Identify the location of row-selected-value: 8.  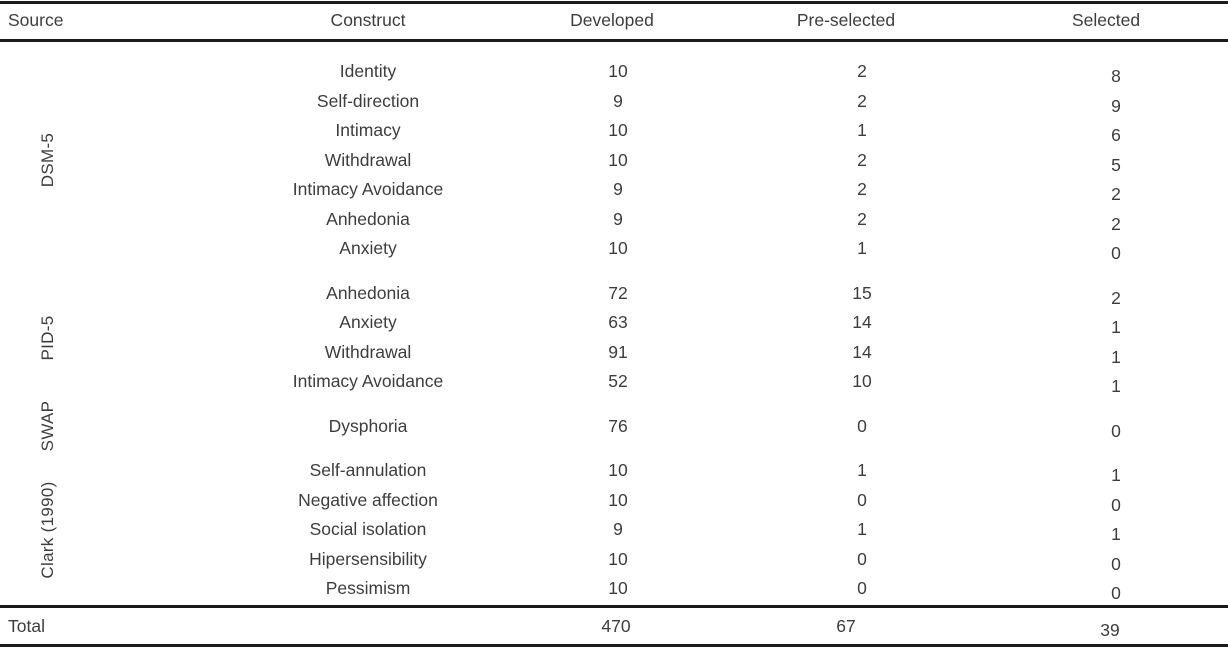
(1116, 76).